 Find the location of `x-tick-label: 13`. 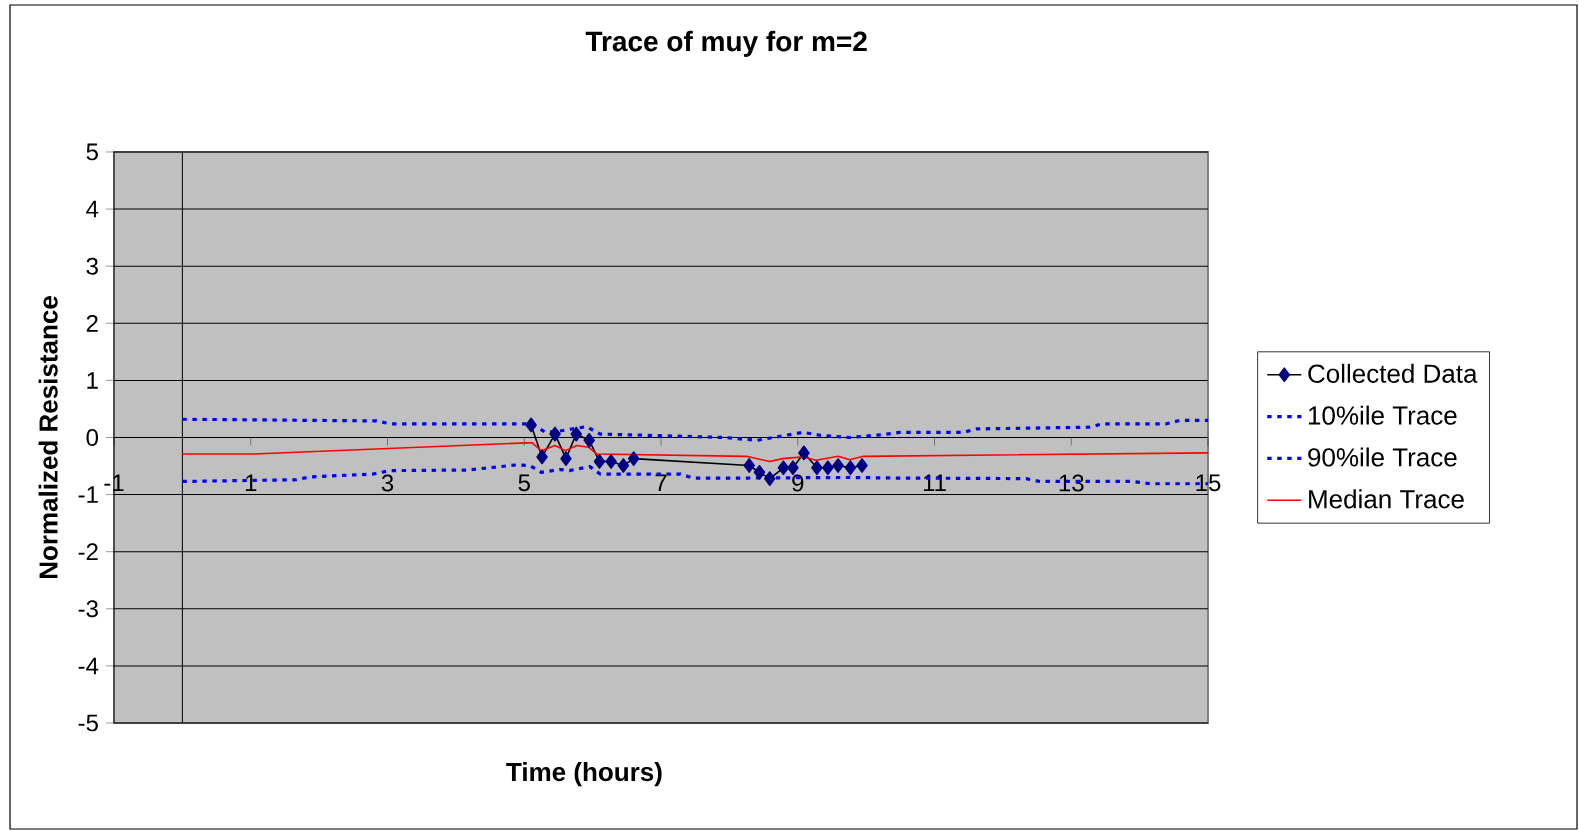

x-tick-label: 13 is located at coordinates (1071, 483).